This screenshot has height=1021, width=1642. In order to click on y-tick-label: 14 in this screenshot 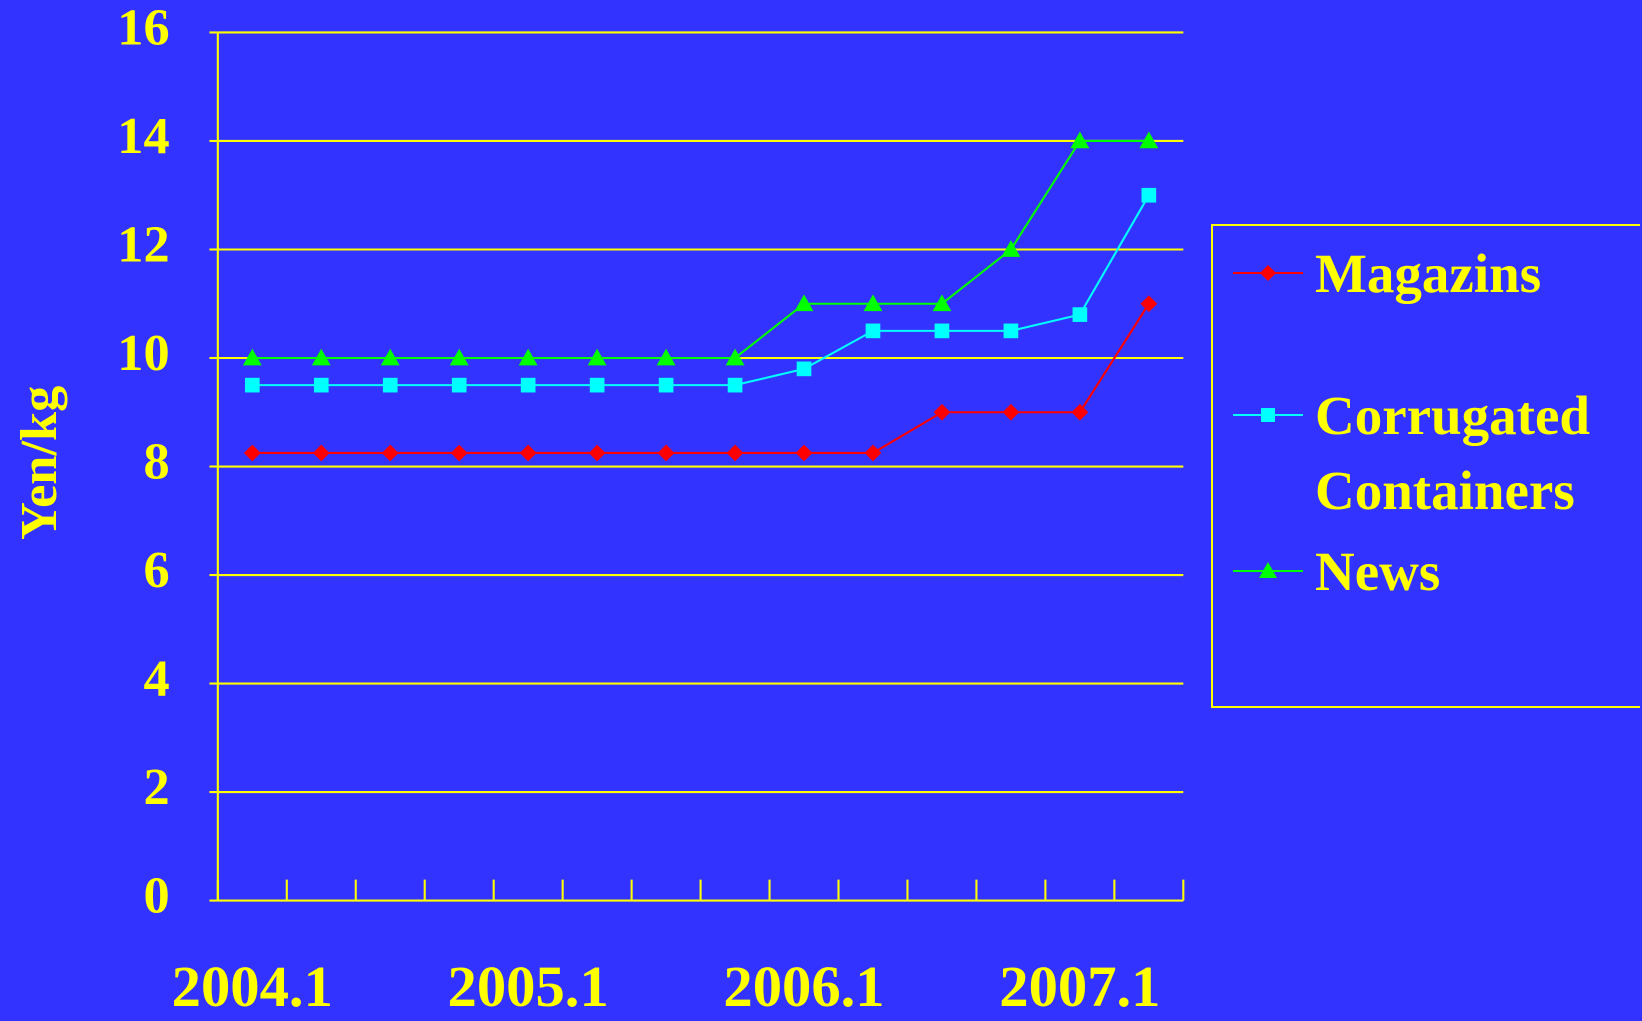, I will do `click(143, 136)`.